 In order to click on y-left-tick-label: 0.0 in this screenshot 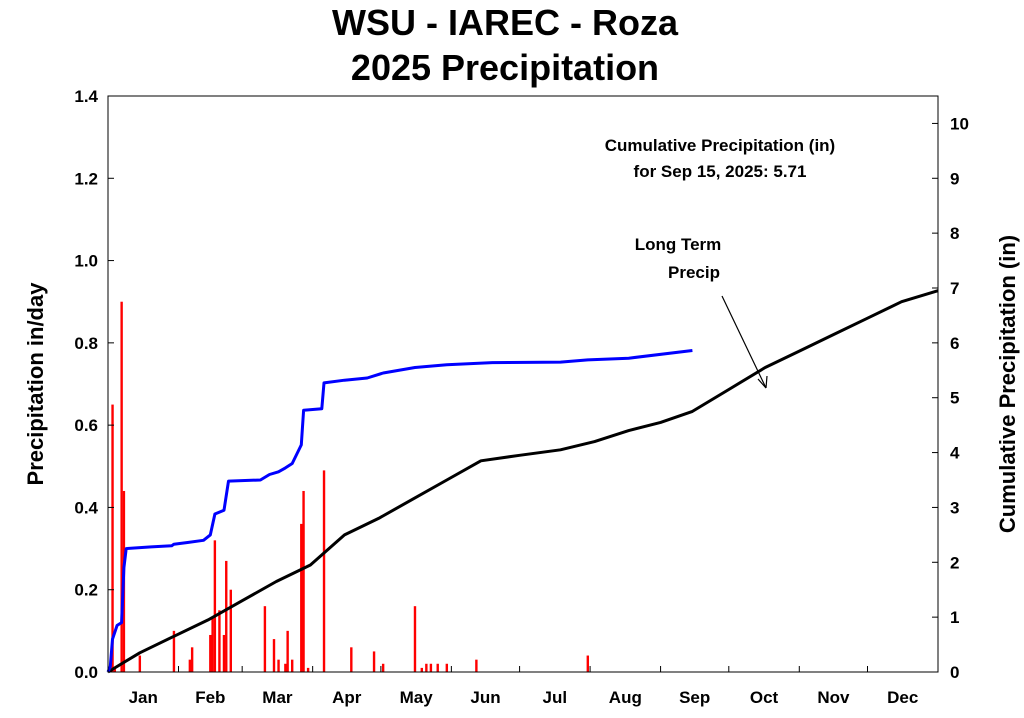, I will do `click(86, 672)`.